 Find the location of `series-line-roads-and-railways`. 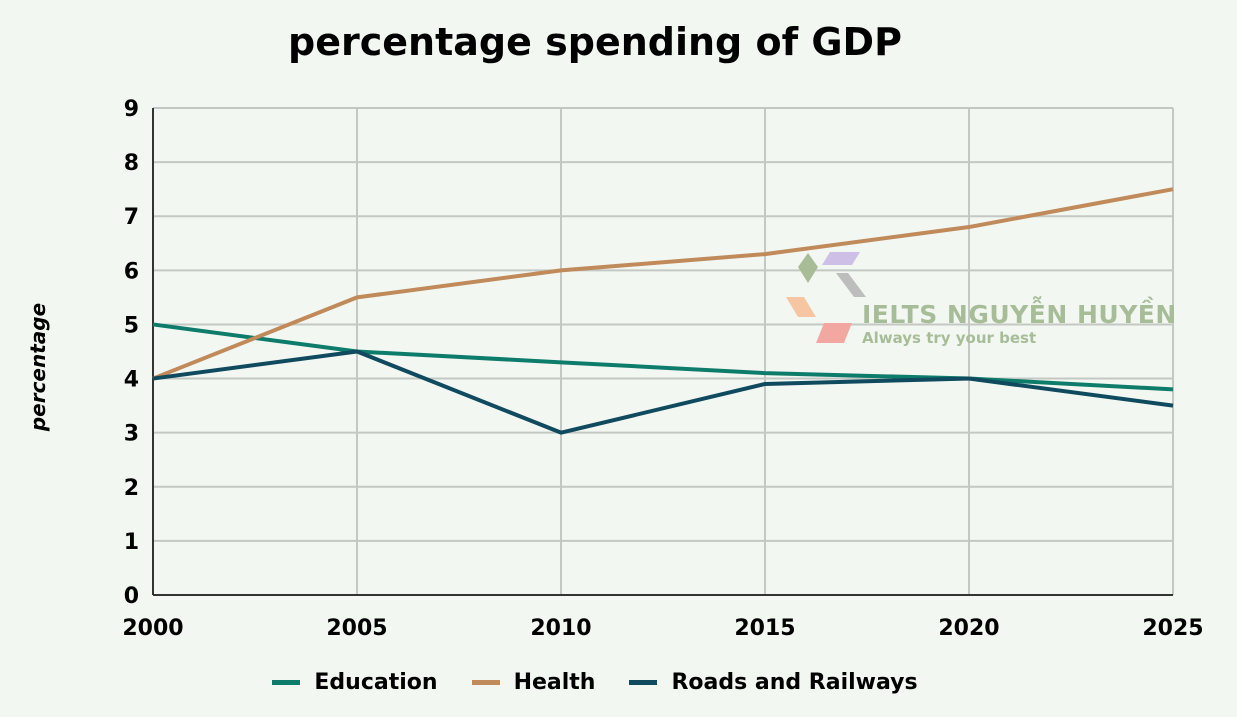

series-line-roads-and-railways is located at coordinates (663, 392).